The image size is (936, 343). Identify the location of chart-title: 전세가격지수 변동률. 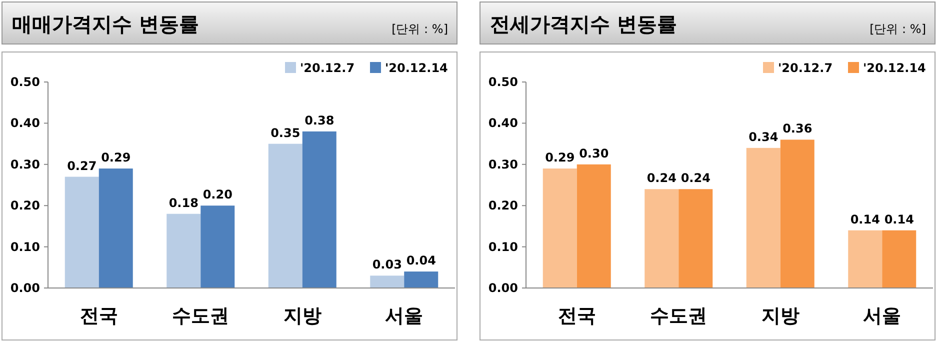
(583, 24).